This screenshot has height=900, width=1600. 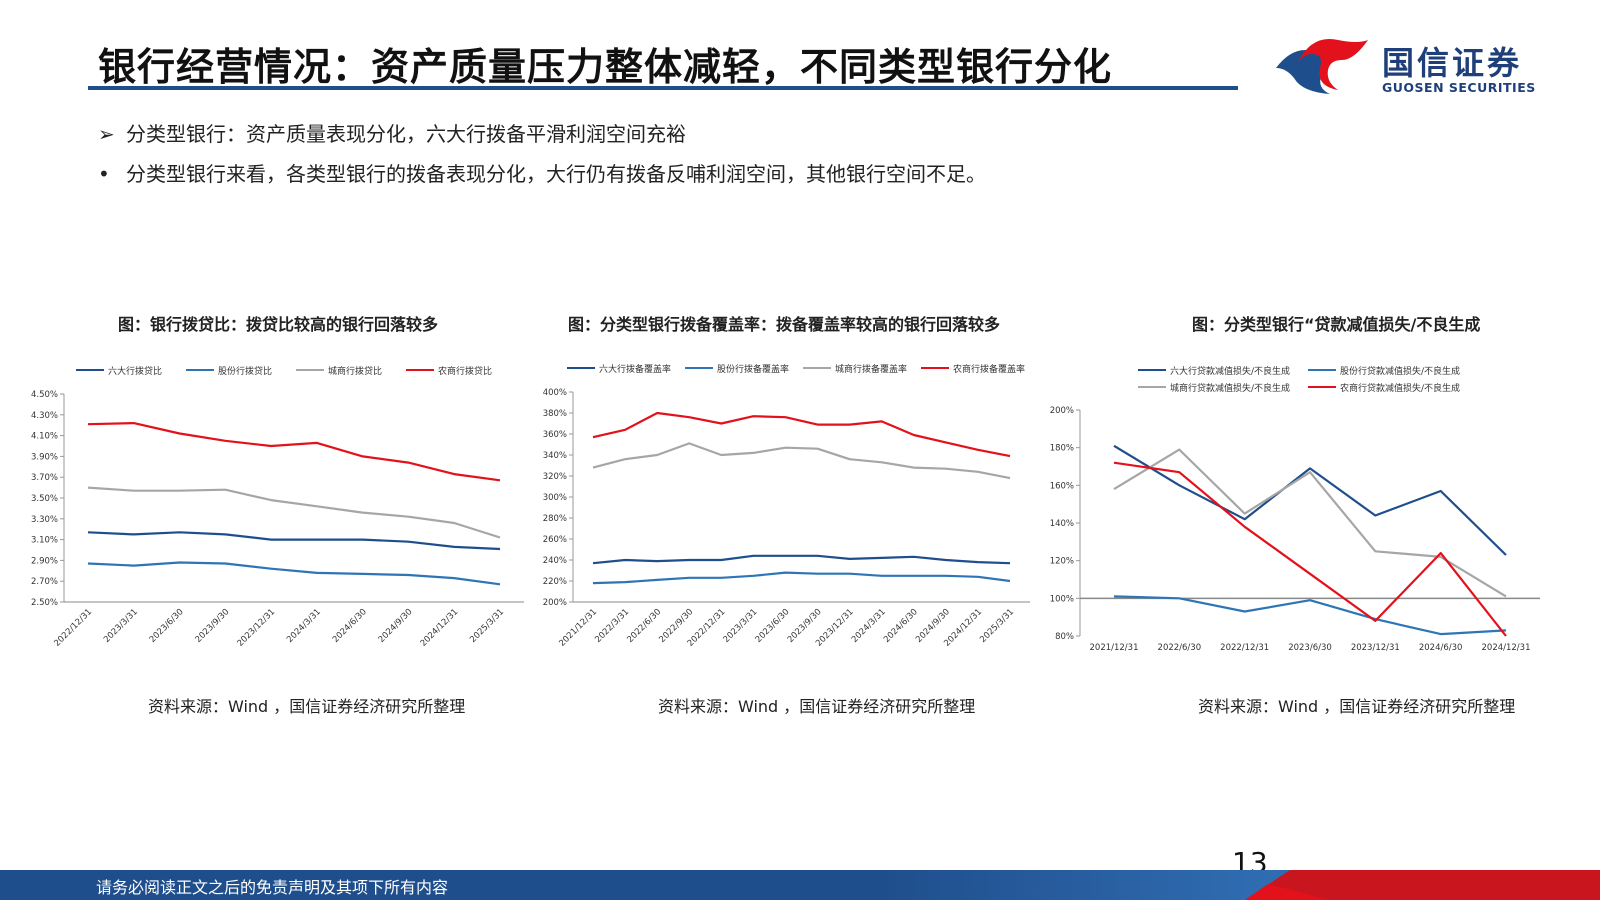 I want to click on x-tick-label: 2024/3/31, so click(x=304, y=626).